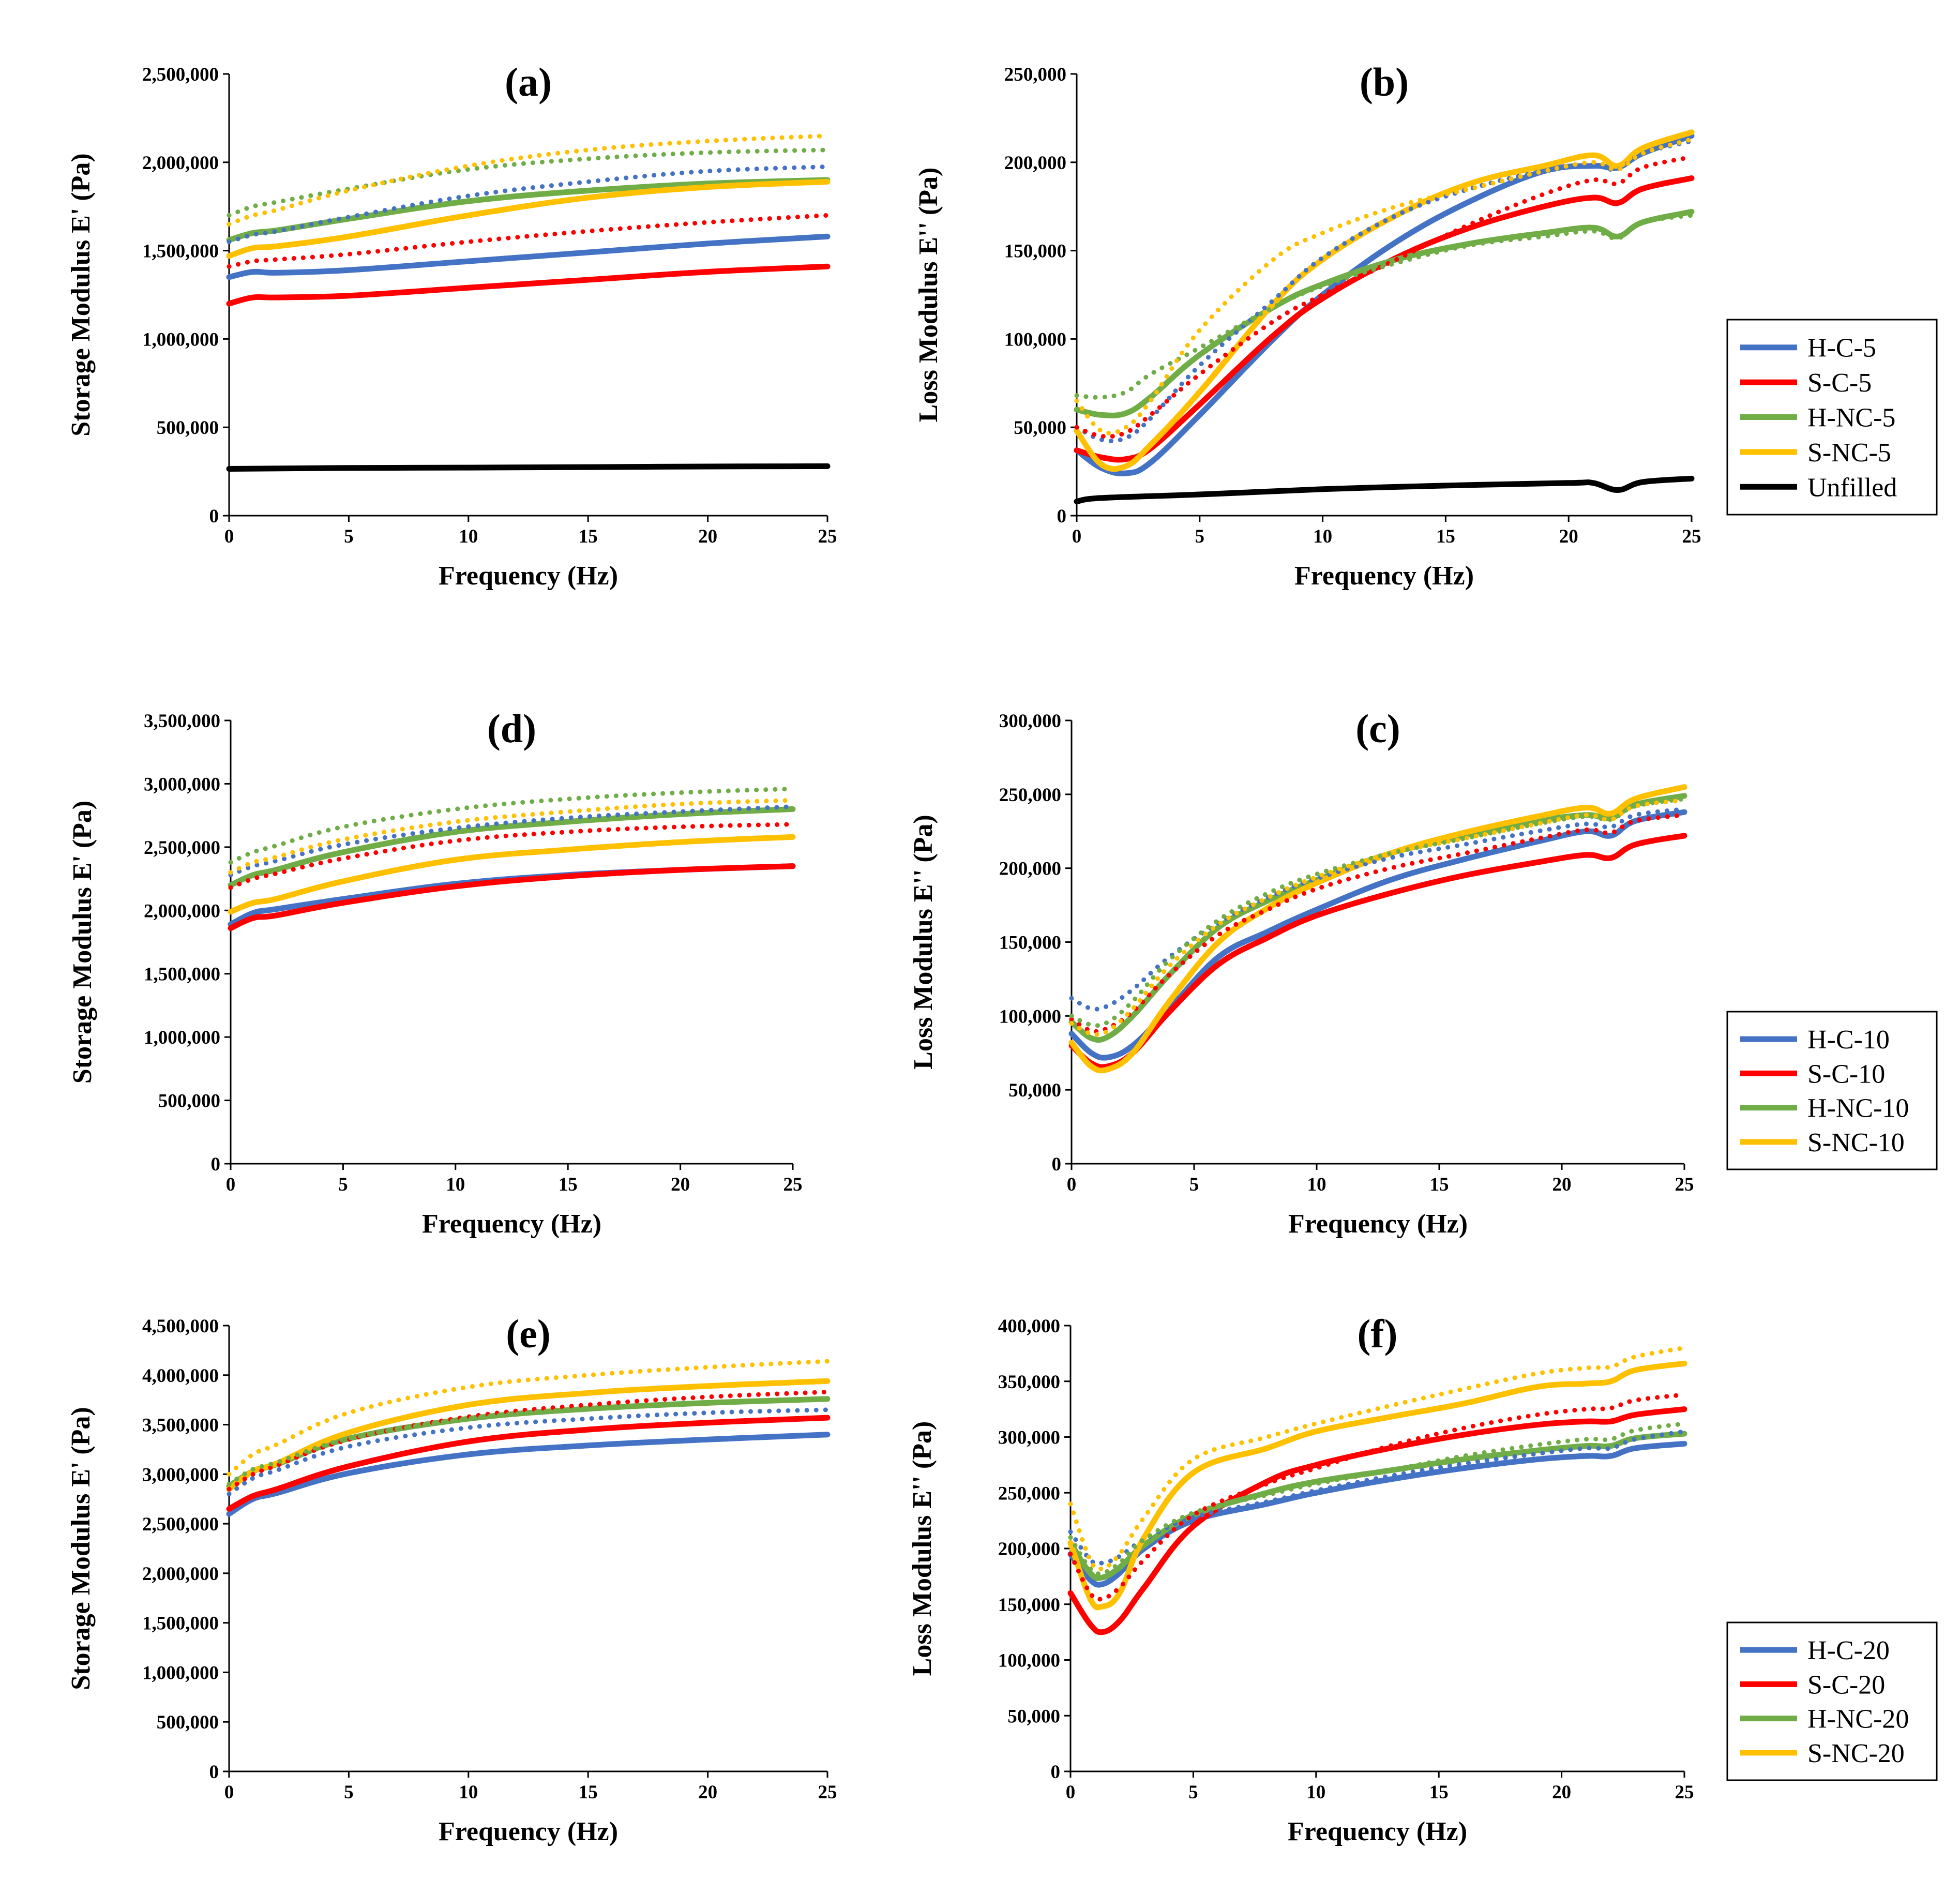  Describe the element at coordinates (180, 1623) in the screenshot. I see `y-tick-label: 1,500,000` at that location.